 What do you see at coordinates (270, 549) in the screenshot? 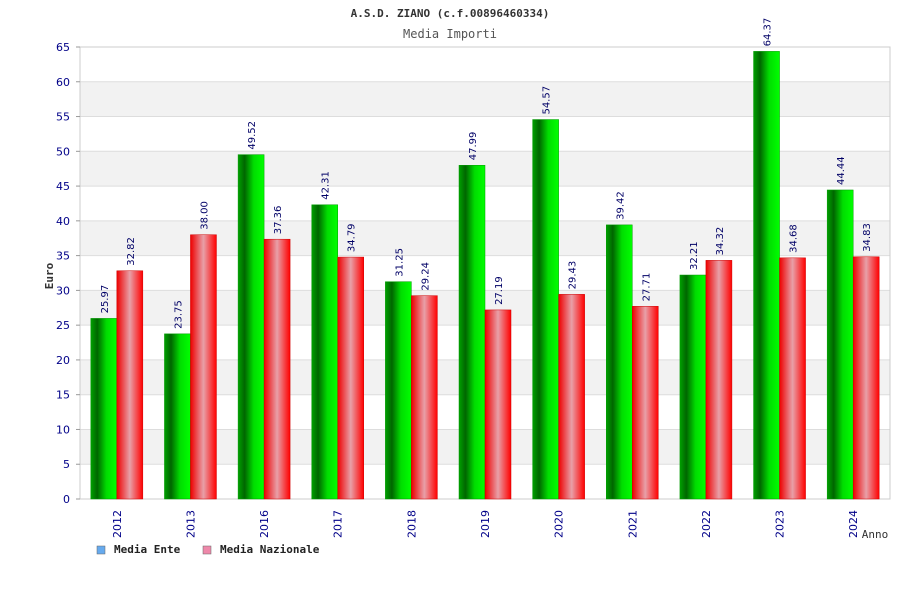
I see `legend-label-media-nazionale: Media Nazionale` at bounding box center [270, 549].